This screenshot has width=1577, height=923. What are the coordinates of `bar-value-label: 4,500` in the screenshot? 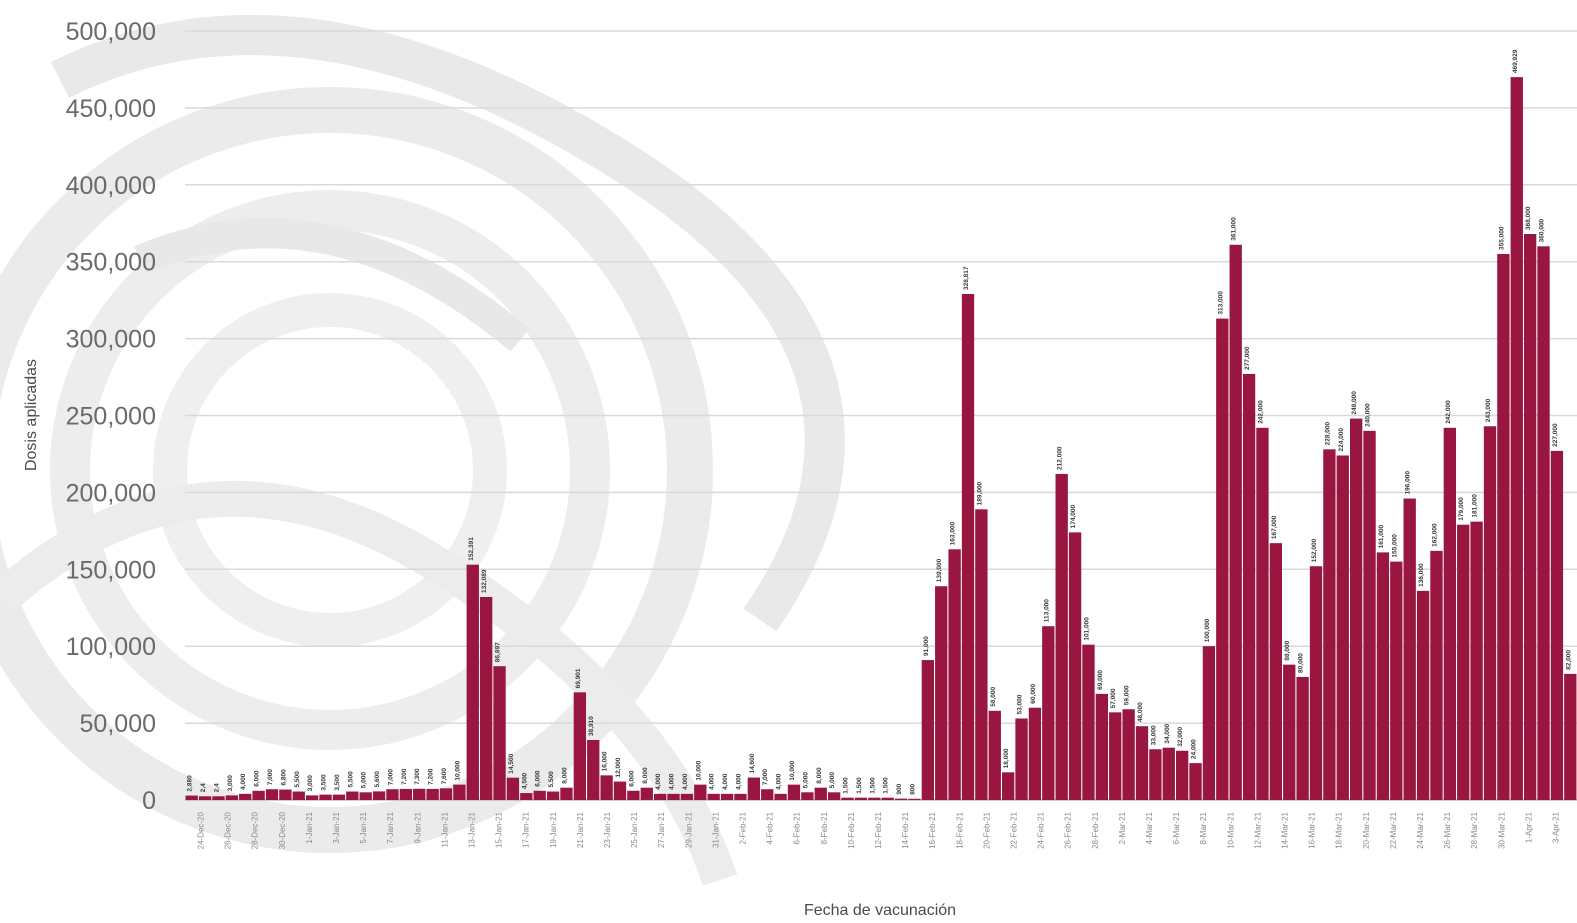 It's located at (524, 780).